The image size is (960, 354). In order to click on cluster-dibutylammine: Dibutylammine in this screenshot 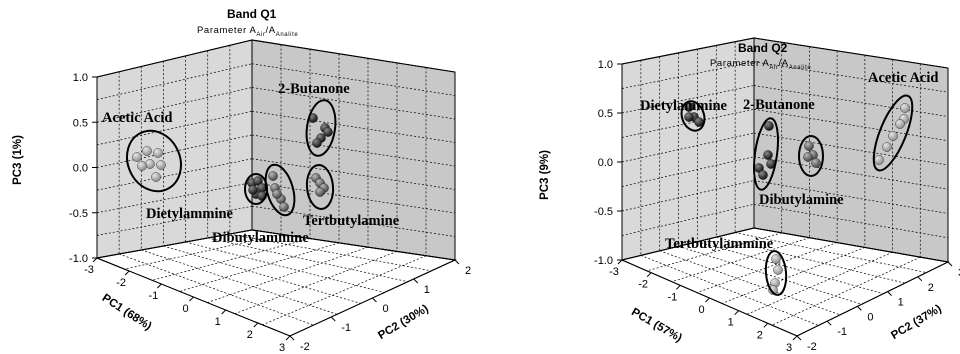, I will do `click(260, 204)`.